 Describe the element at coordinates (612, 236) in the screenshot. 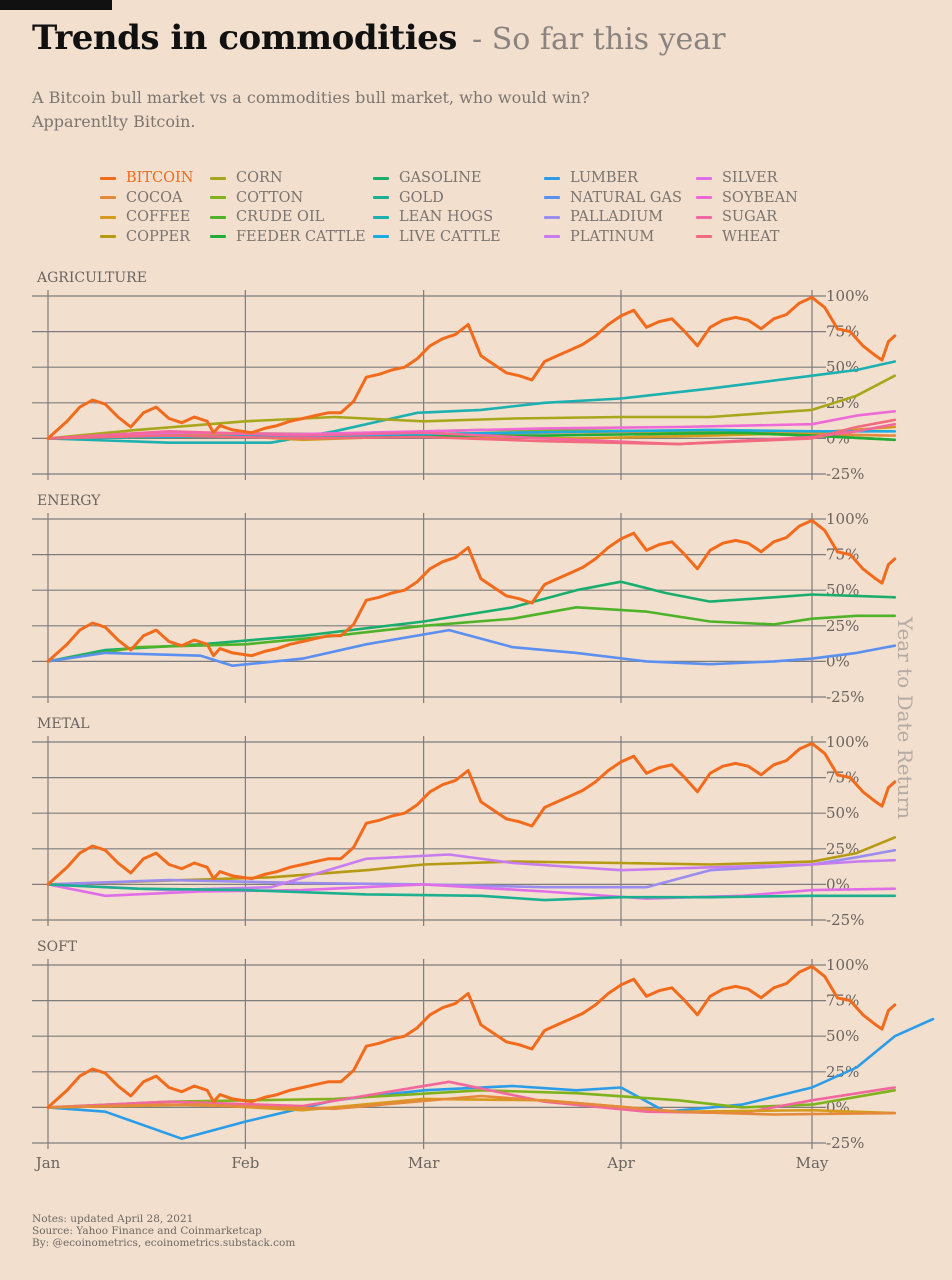

I see `legend-label: PLATINUM` at that location.